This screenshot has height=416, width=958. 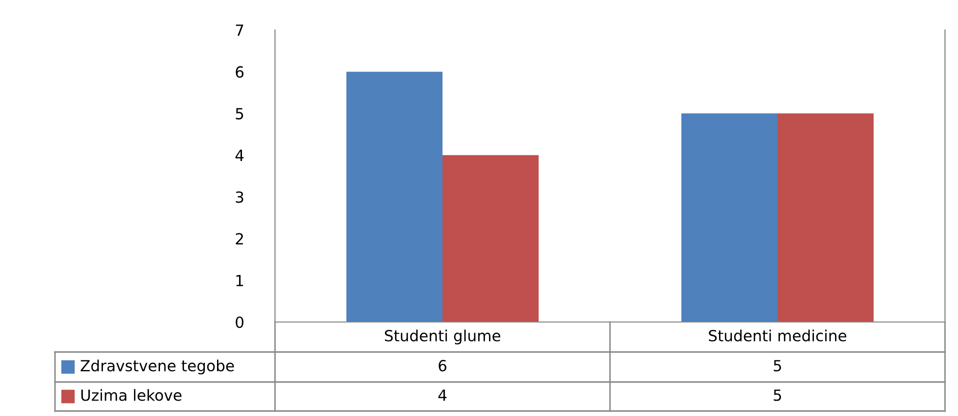 I want to click on legend-label: Uzima lekove, so click(x=131, y=395).